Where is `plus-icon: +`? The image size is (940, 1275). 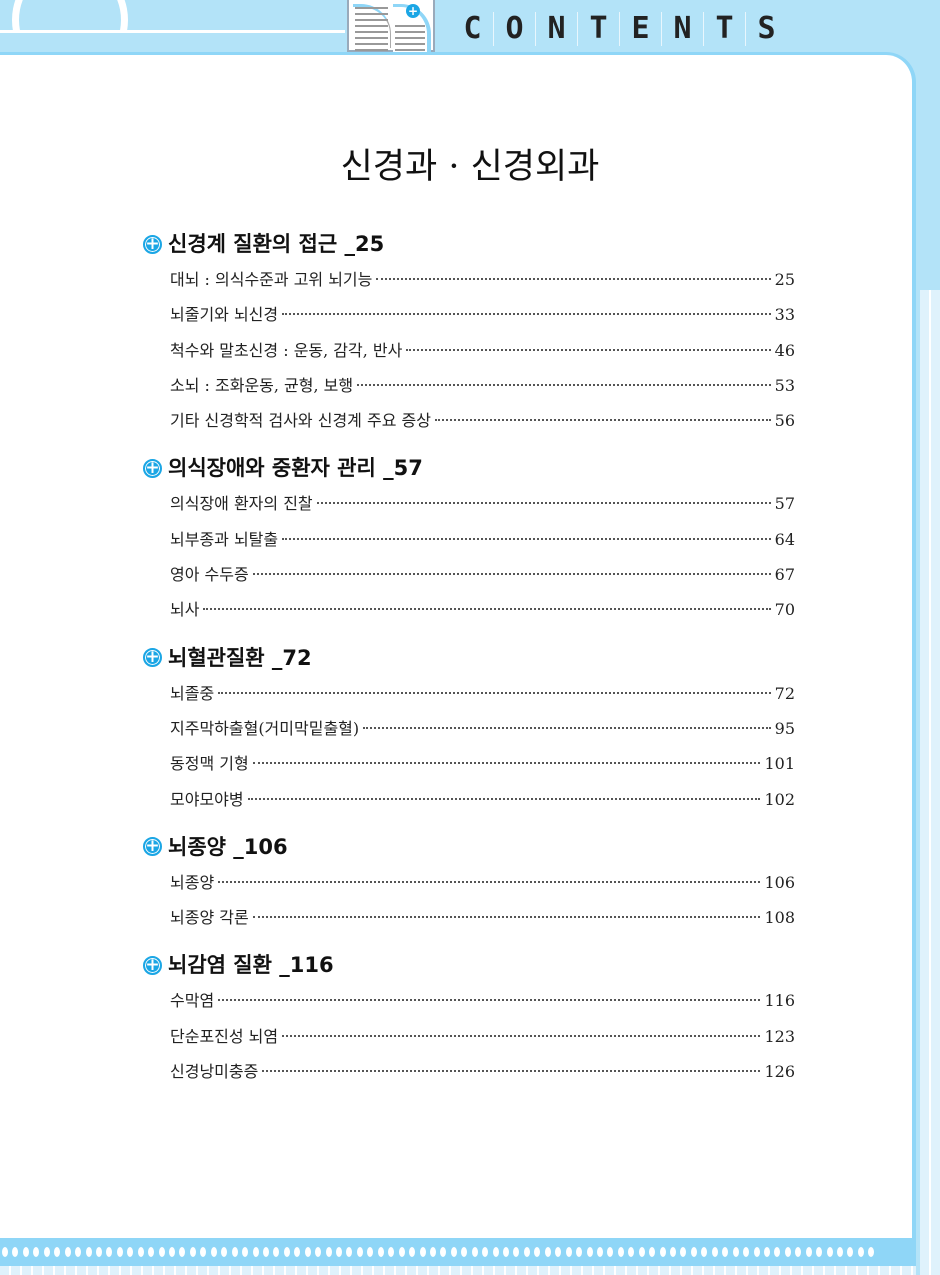 plus-icon: + is located at coordinates (413, 11).